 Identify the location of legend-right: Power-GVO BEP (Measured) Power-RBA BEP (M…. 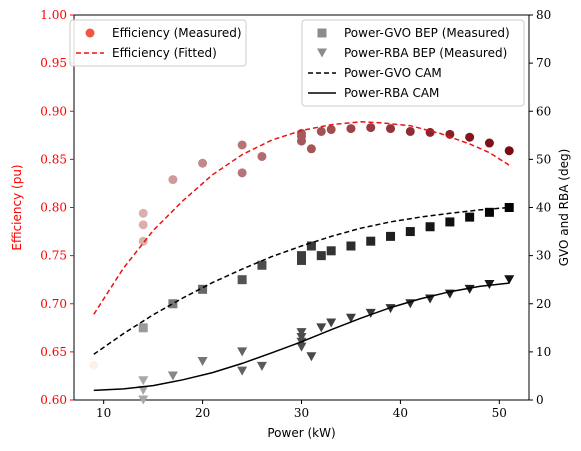
(413, 63).